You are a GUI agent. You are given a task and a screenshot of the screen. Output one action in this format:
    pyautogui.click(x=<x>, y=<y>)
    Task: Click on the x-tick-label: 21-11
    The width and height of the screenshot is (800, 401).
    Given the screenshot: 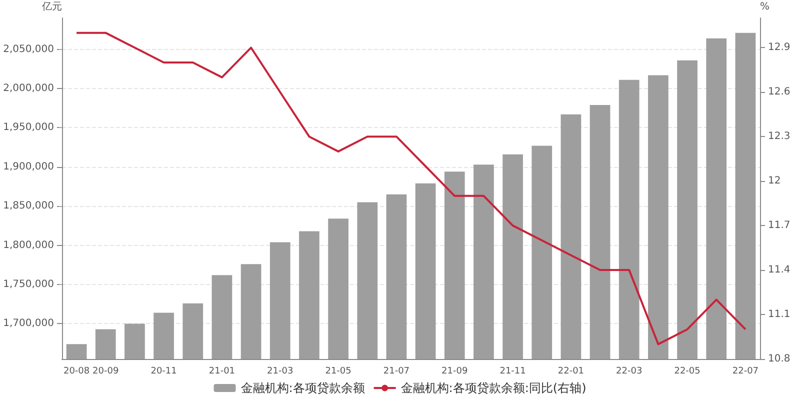 What is the action you would take?
    pyautogui.click(x=513, y=371)
    